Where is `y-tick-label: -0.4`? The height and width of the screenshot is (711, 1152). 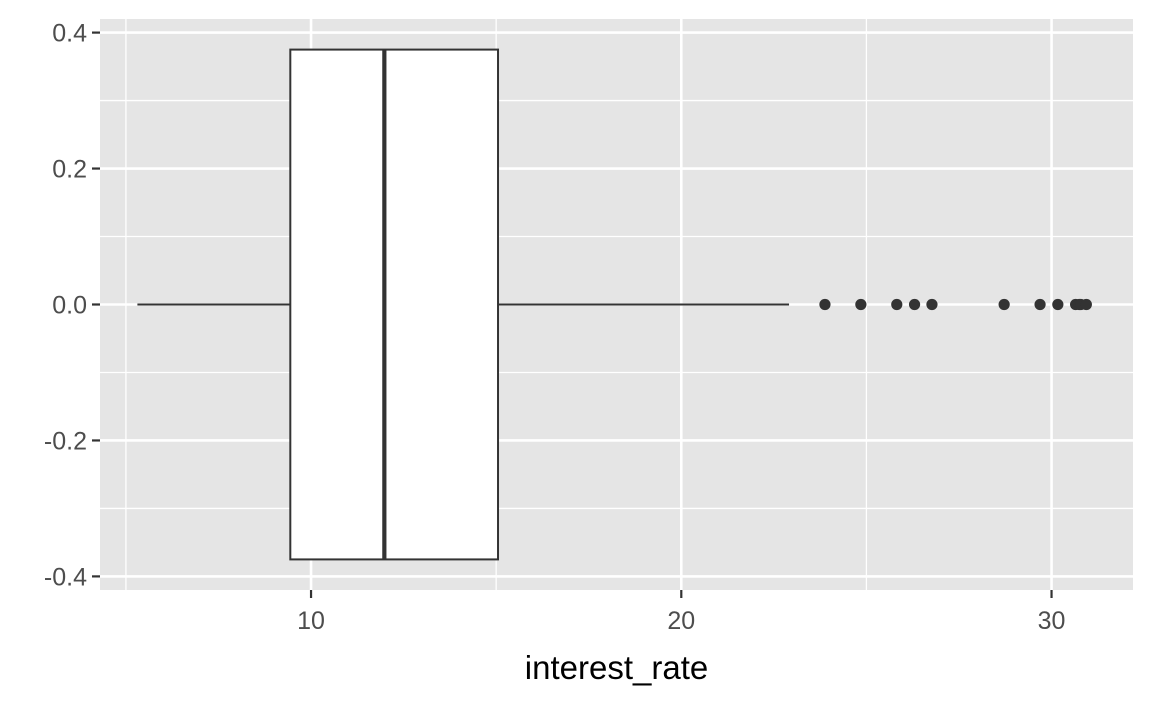 y-tick-label: -0.4 is located at coordinates (65, 577).